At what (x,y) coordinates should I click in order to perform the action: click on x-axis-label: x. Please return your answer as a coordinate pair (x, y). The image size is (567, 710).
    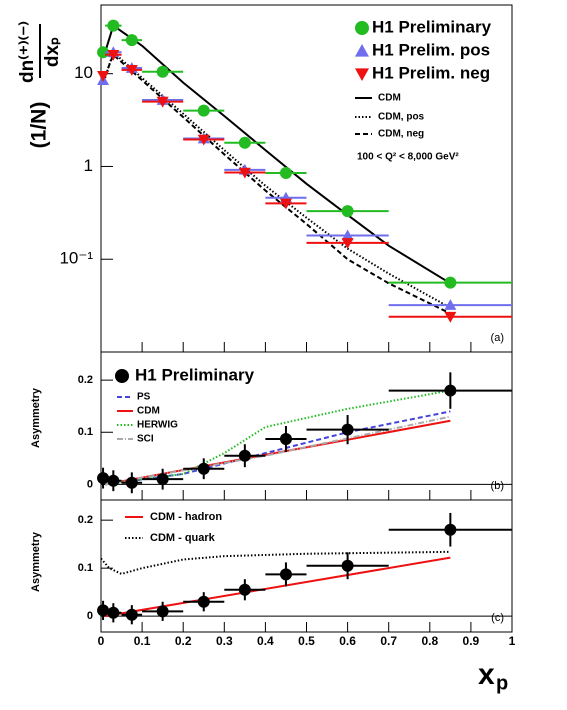
    Looking at the image, I should click on (486, 674).